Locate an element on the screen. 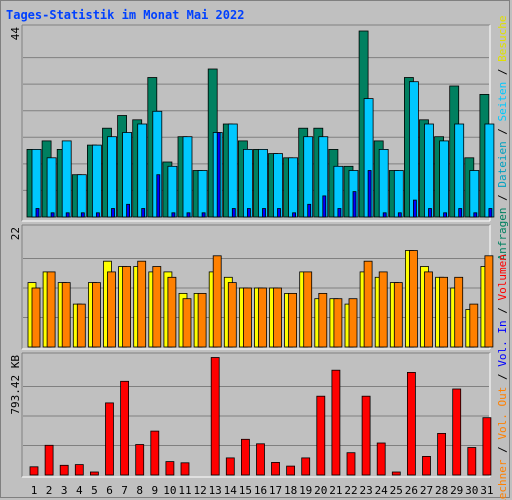 The image size is (512, 500). x-tick-label-day-16: 16 is located at coordinates (260, 490).